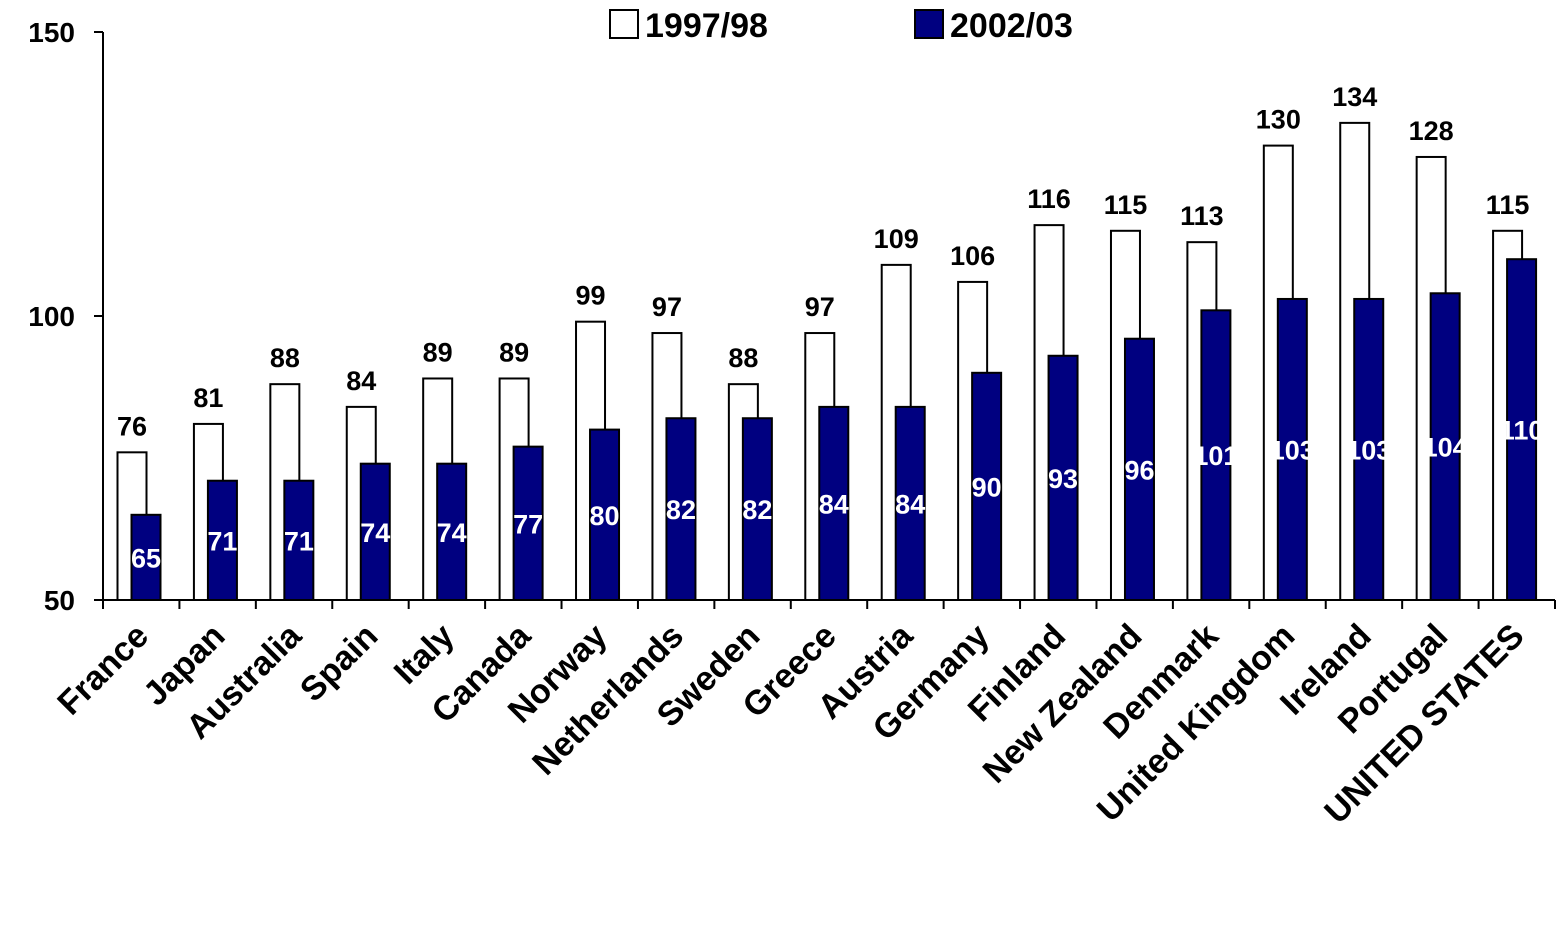 The height and width of the screenshot is (929, 1557). What do you see at coordinates (132, 426) in the screenshot?
I see `data-label: 76` at bounding box center [132, 426].